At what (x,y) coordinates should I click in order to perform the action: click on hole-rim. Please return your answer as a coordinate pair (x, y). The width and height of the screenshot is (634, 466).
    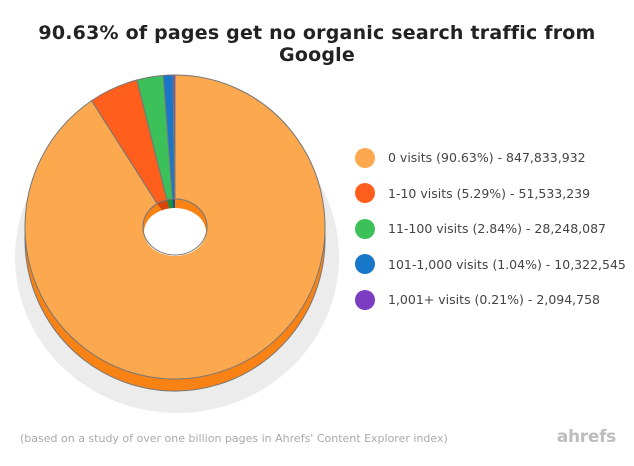
    Looking at the image, I should click on (175, 227).